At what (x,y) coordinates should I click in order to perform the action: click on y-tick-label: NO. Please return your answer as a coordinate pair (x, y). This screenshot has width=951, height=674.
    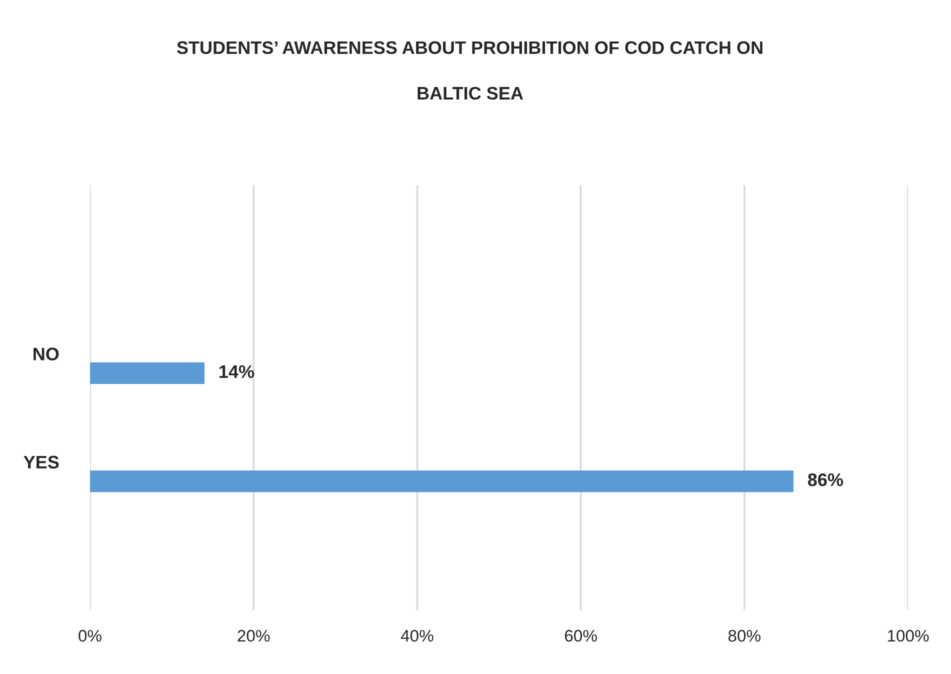
    Looking at the image, I should click on (46, 354).